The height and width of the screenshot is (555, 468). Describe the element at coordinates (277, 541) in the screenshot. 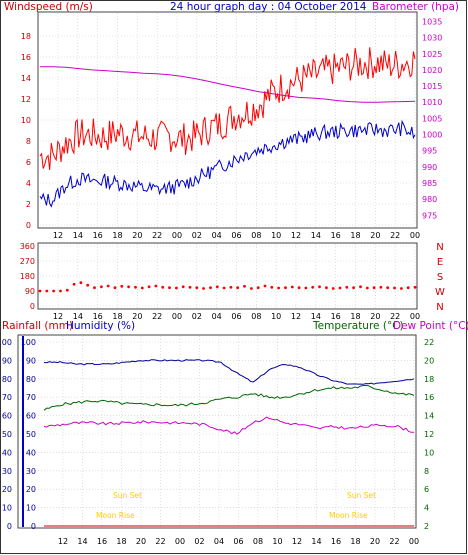

I see `temp-x-tick-label: 10` at that location.